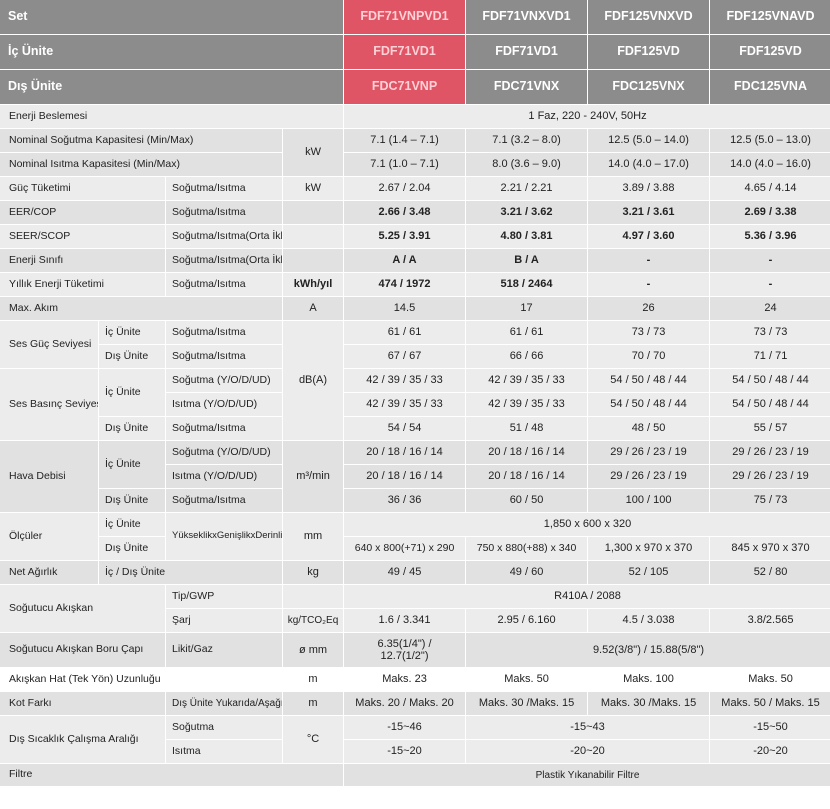 The width and height of the screenshot is (830, 809). I want to click on value-cell: 4.97 / 3.60, so click(649, 236).